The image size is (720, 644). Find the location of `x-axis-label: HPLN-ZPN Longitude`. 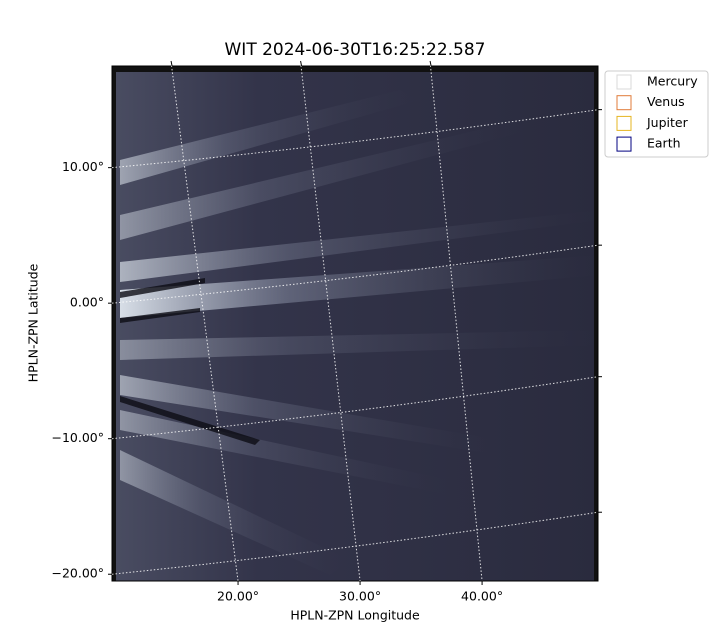

x-axis-label: HPLN-ZPN Longitude is located at coordinates (355, 615).